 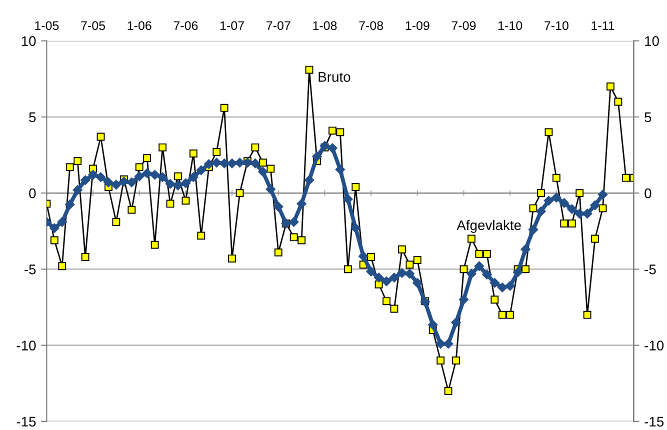 I want to click on y-tick-label: -15, so click(x=26, y=421).